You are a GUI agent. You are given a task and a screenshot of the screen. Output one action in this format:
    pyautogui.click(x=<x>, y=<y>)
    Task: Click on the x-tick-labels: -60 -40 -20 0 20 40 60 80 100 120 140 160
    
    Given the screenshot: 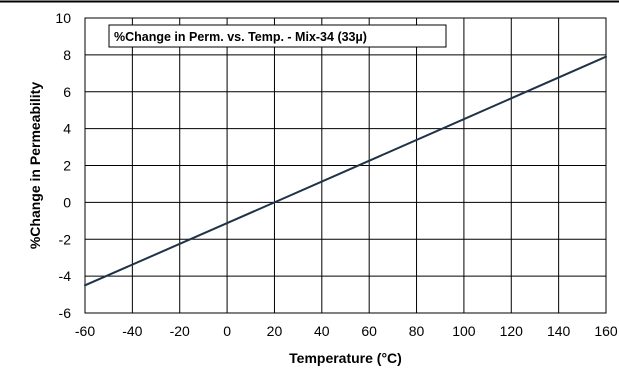 What is the action you would take?
    pyautogui.click(x=346, y=331)
    